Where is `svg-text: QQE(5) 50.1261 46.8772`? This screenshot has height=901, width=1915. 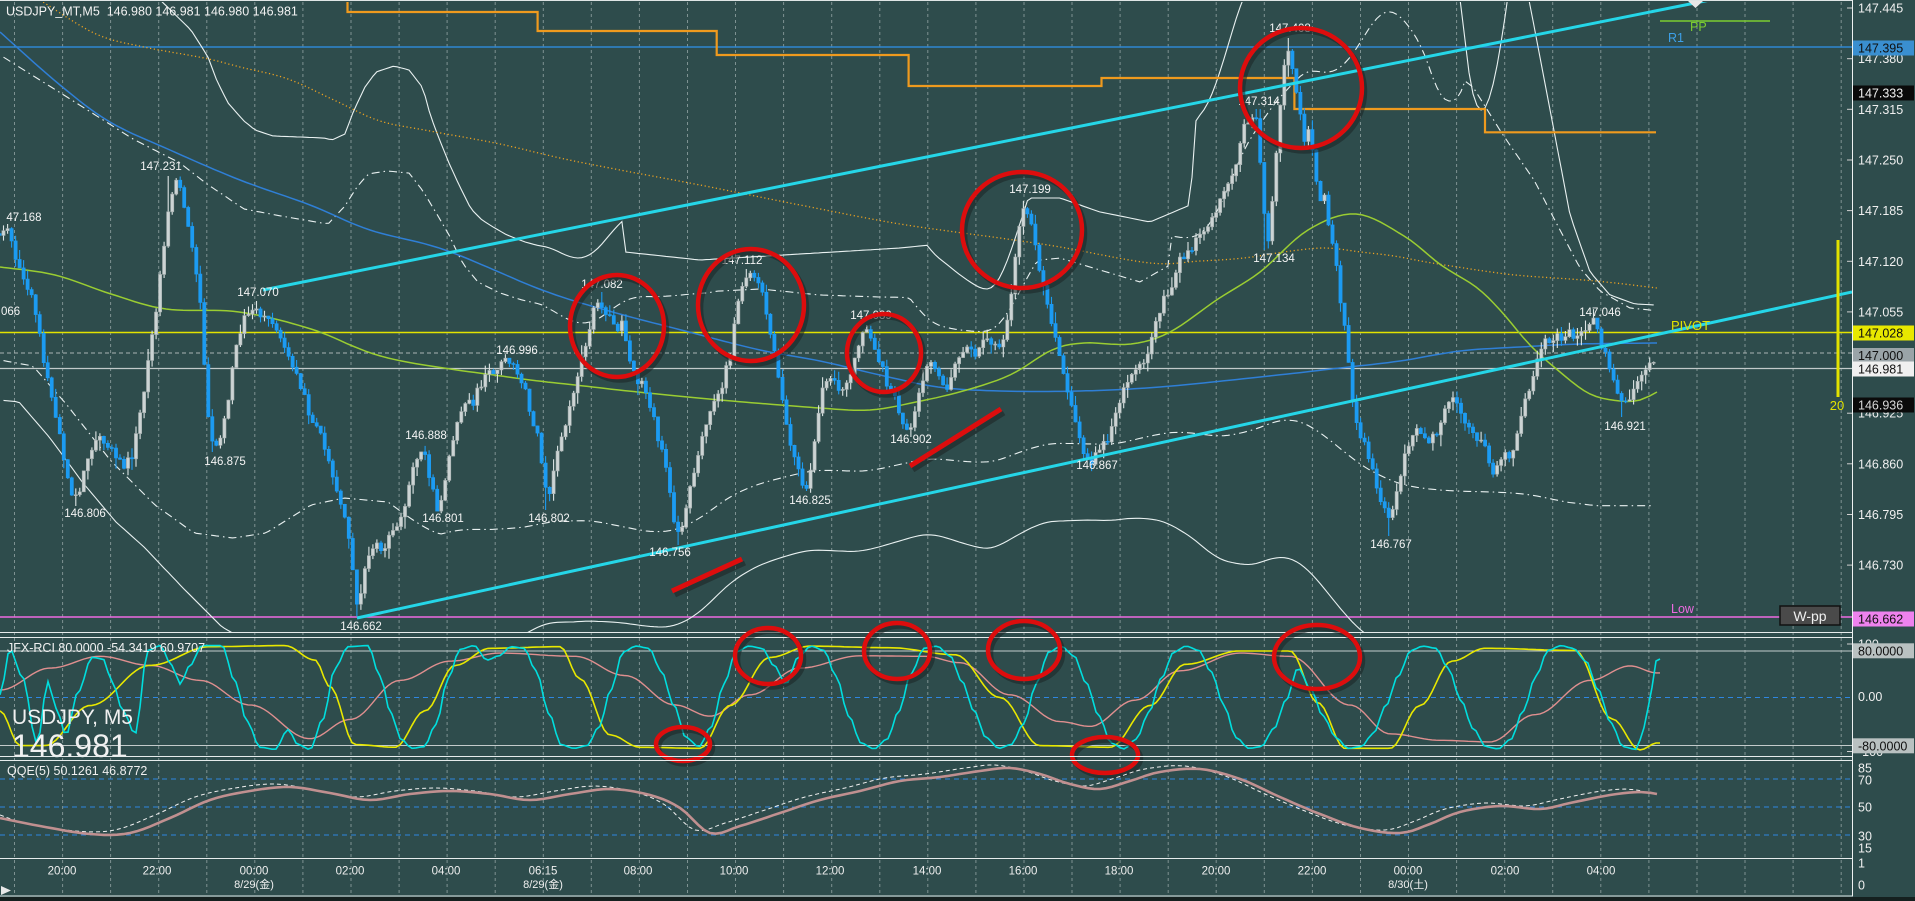 svg-text: QQE(5) 50.1261 46.8772 is located at coordinates (77, 771).